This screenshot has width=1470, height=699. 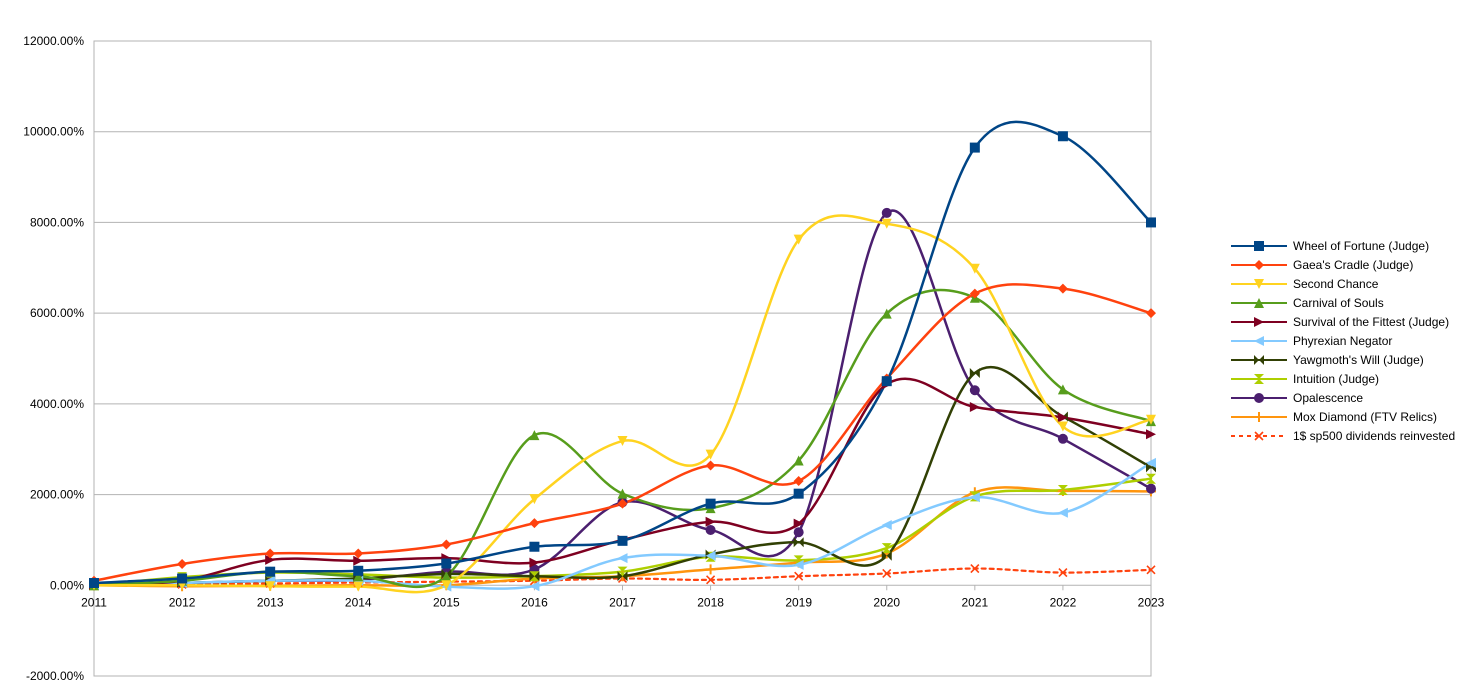 What do you see at coordinates (534, 602) in the screenshot?
I see `x-tick-label: 2016` at bounding box center [534, 602].